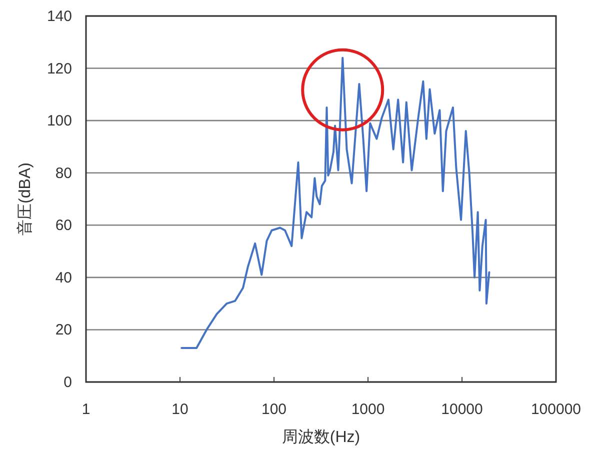 The image size is (600, 459). Describe the element at coordinates (59, 121) in the screenshot. I see `y-tick-label: 100` at that location.